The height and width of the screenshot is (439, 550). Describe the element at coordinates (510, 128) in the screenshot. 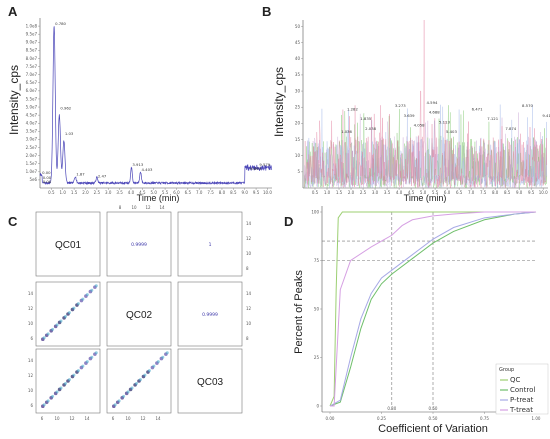

I see `panel-b-peak-label: 7.874` at that location.